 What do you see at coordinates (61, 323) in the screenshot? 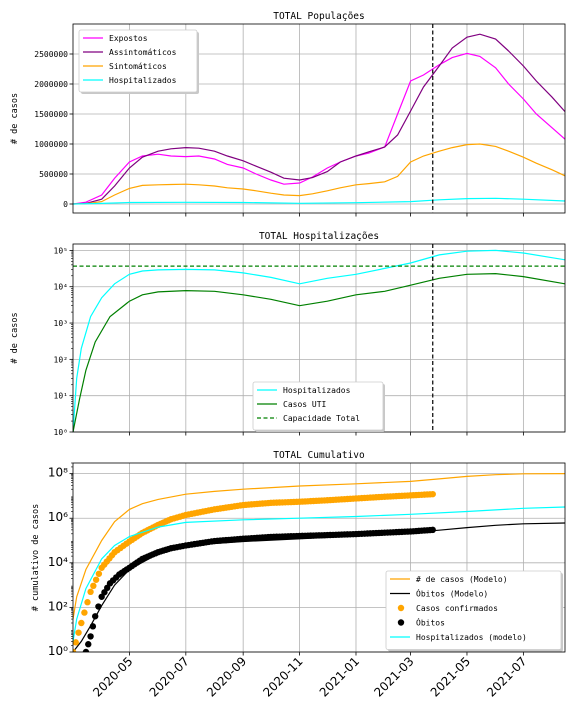
I see `y-tick-label: 10³` at bounding box center [61, 323].